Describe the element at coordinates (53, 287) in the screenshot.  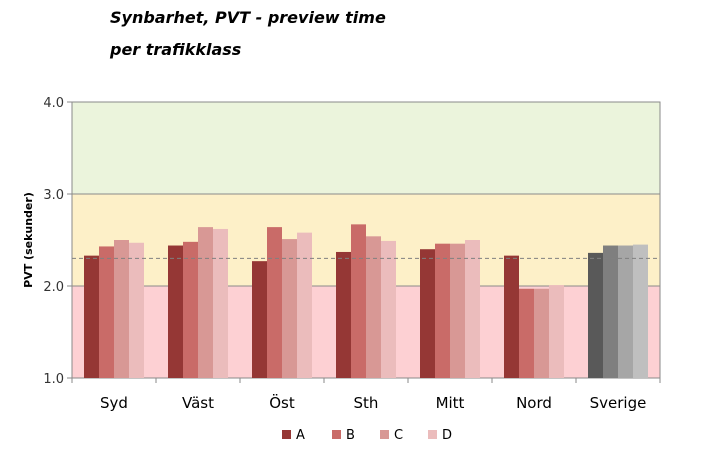
I see `y-tick-label: 2.0` at that location.